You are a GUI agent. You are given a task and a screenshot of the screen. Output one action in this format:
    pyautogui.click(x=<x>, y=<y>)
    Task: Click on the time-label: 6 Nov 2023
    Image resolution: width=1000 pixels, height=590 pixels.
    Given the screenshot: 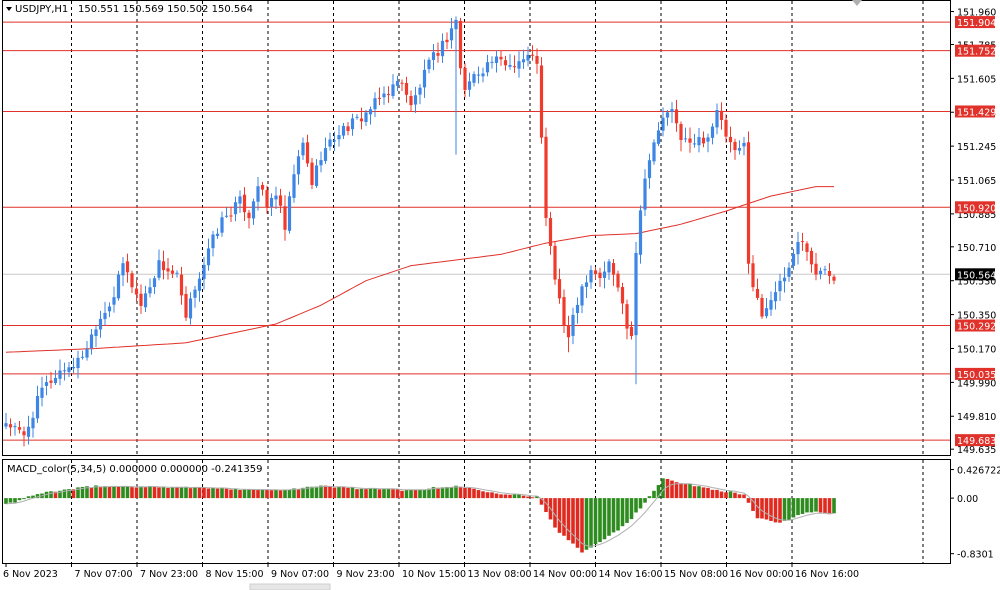 What is the action you would take?
    pyautogui.click(x=30, y=574)
    